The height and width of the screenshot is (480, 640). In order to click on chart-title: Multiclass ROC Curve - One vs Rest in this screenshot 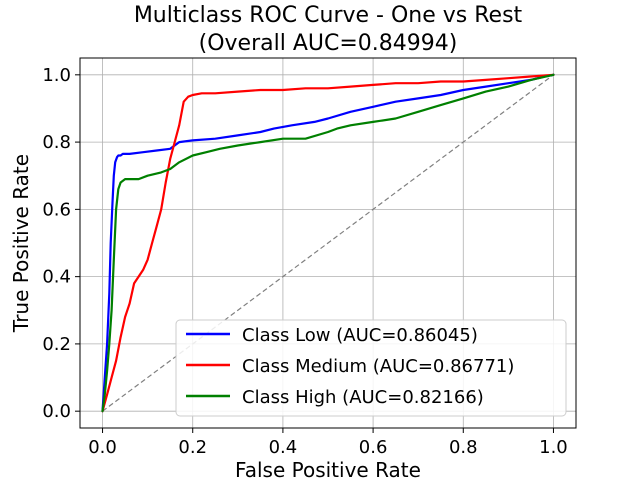, I will do `click(328, 15)`.